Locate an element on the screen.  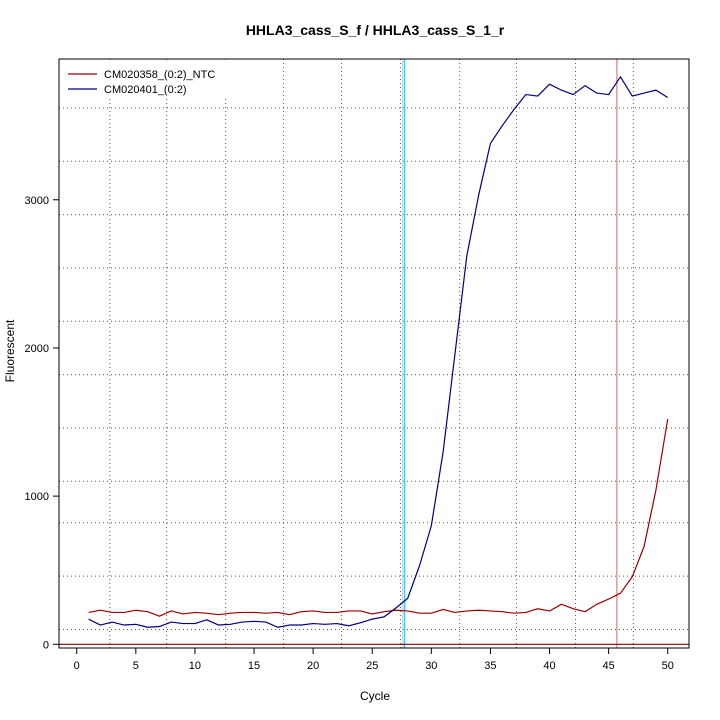
x-tick-label-5: 25 is located at coordinates (372, 666).